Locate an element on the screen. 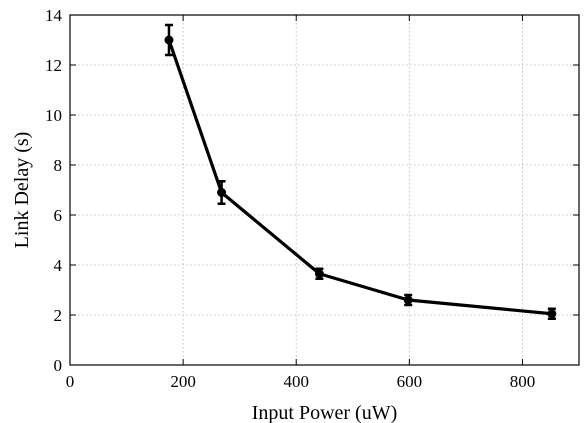 The width and height of the screenshot is (585, 423). y-tick-label: 0 is located at coordinates (58, 365).